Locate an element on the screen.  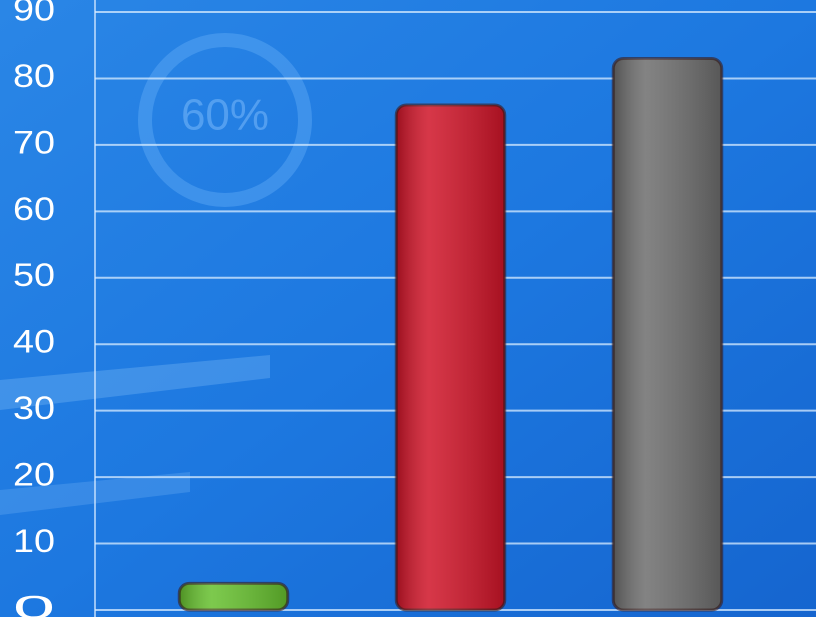
y-tick-label: 40 is located at coordinates (34, 342).